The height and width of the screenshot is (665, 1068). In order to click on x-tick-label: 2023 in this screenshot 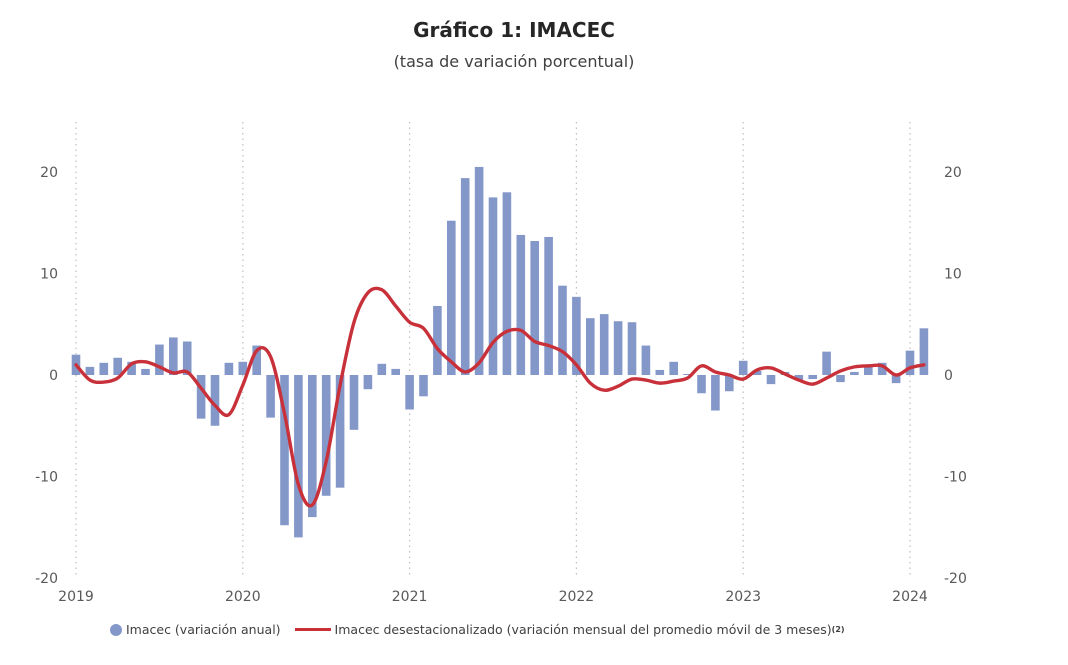, I will do `click(743, 597)`.